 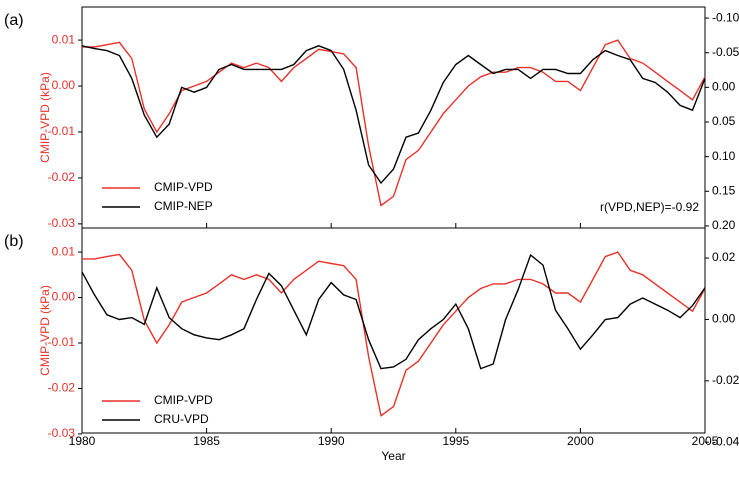 What do you see at coordinates (455, 441) in the screenshot?
I see `x-tick-label: 1995` at bounding box center [455, 441].